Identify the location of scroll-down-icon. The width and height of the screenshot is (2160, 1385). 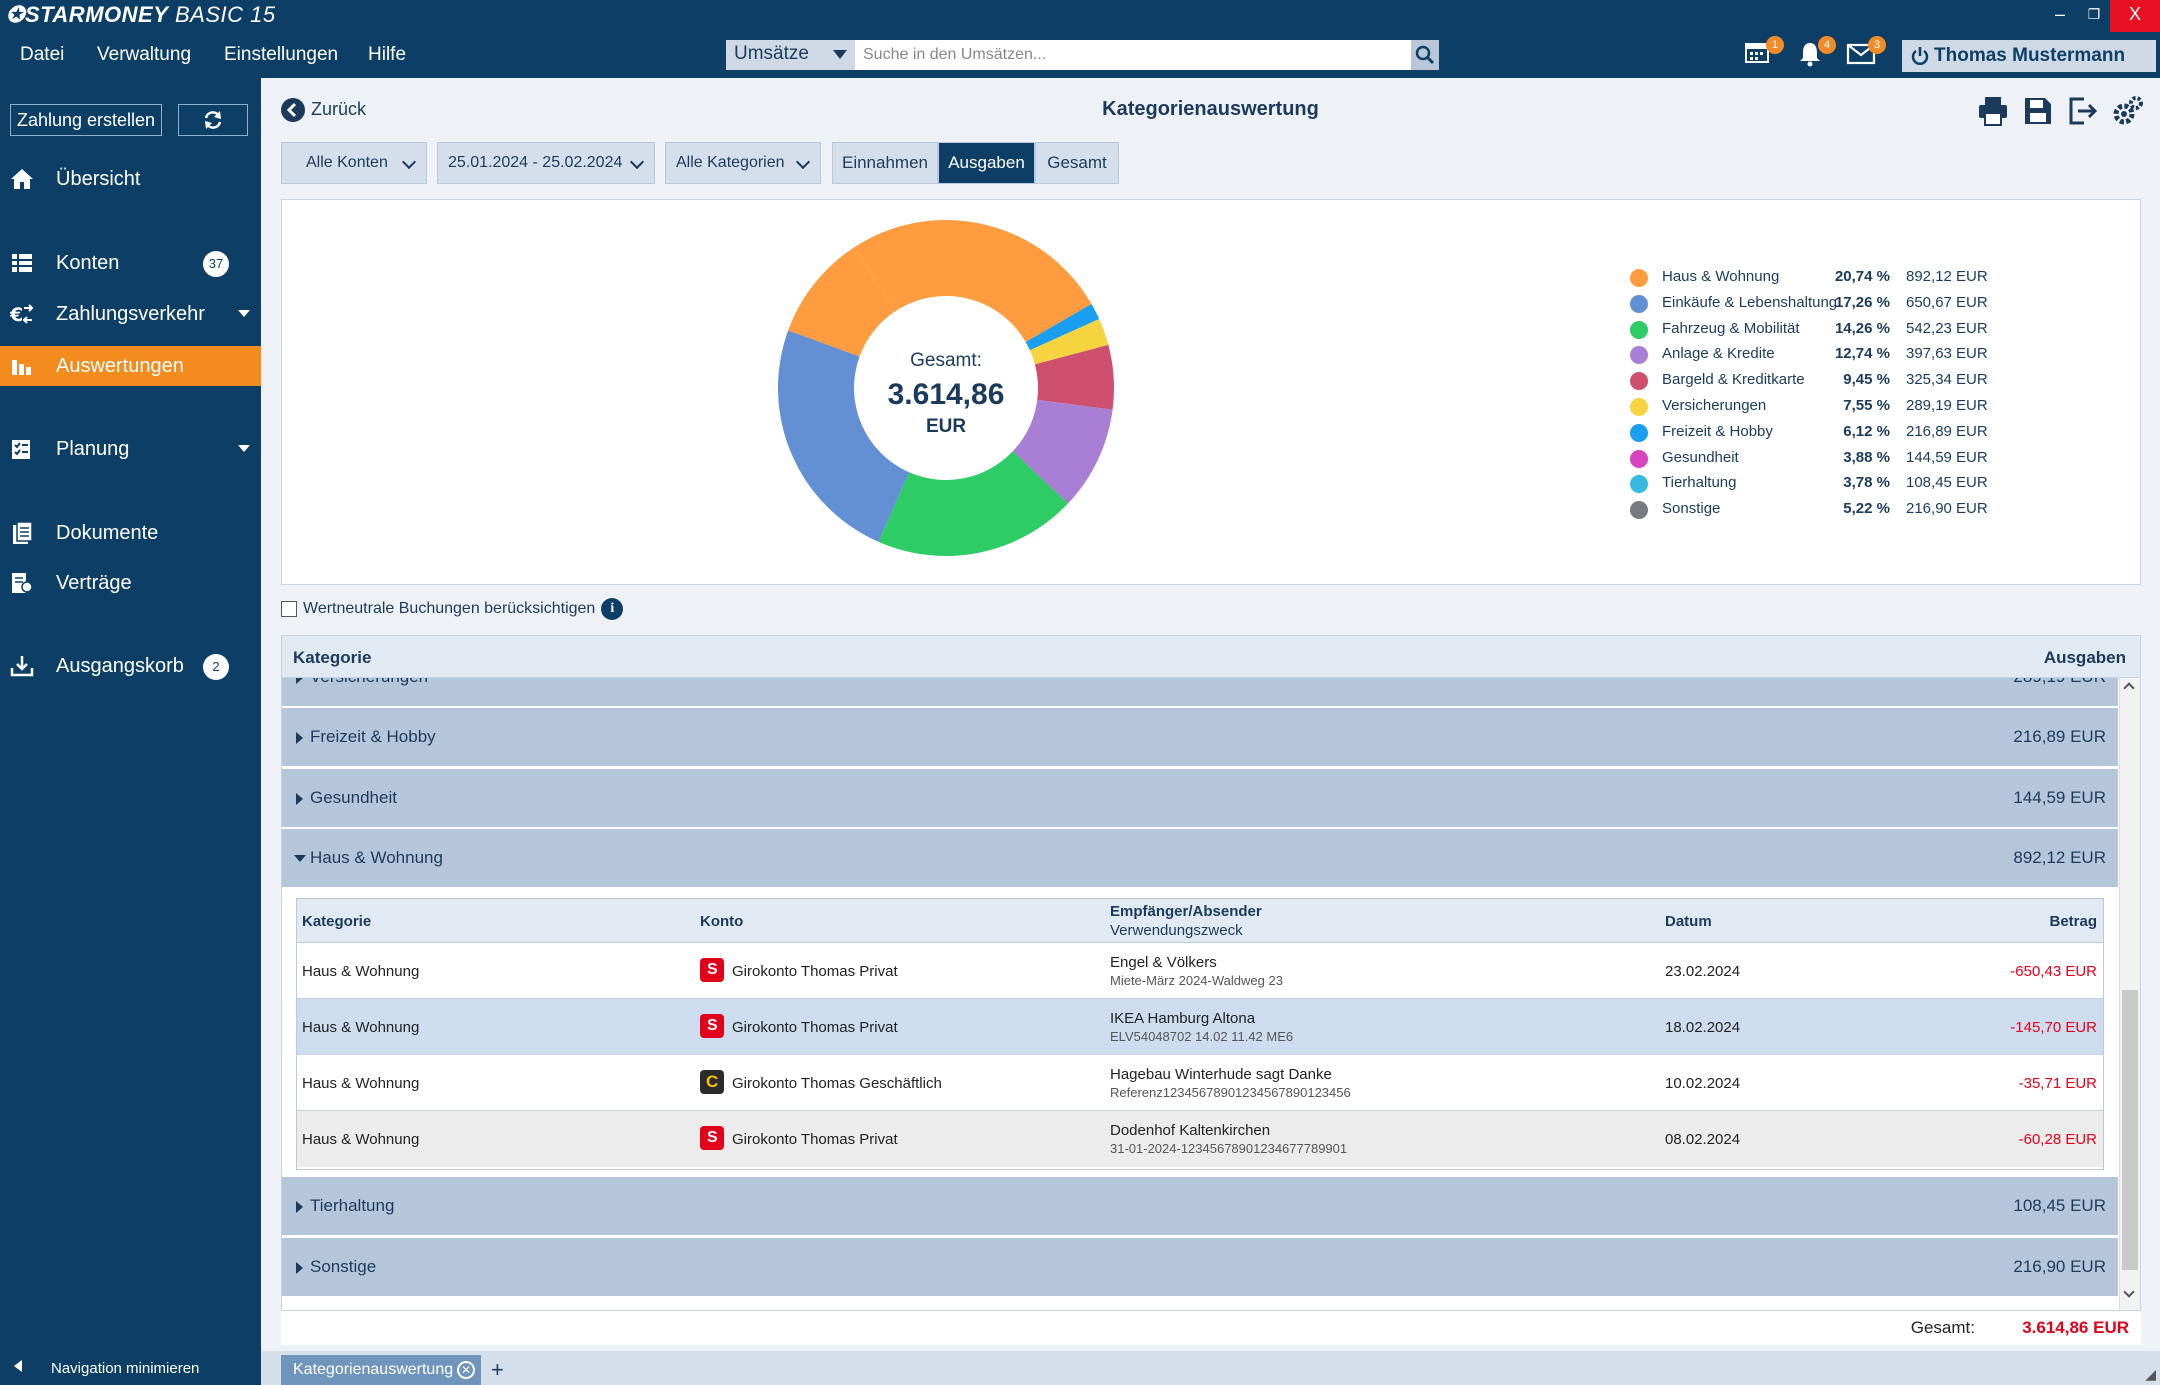
(2129, 1292).